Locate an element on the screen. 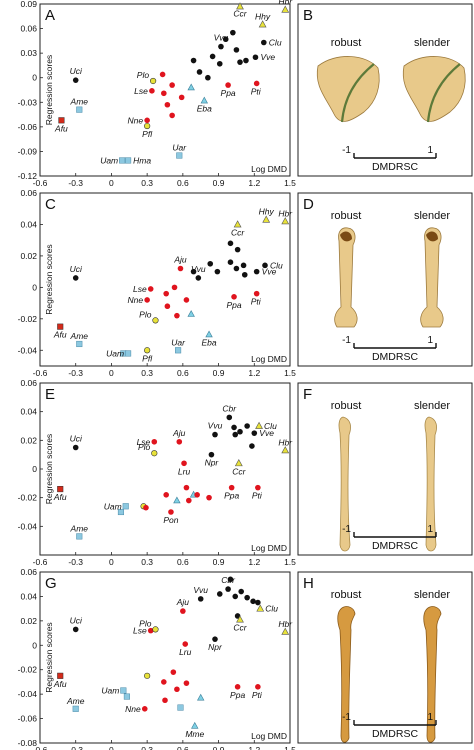 This screenshot has height=750, width=474. data-point-red-square is located at coordinates (61, 120).